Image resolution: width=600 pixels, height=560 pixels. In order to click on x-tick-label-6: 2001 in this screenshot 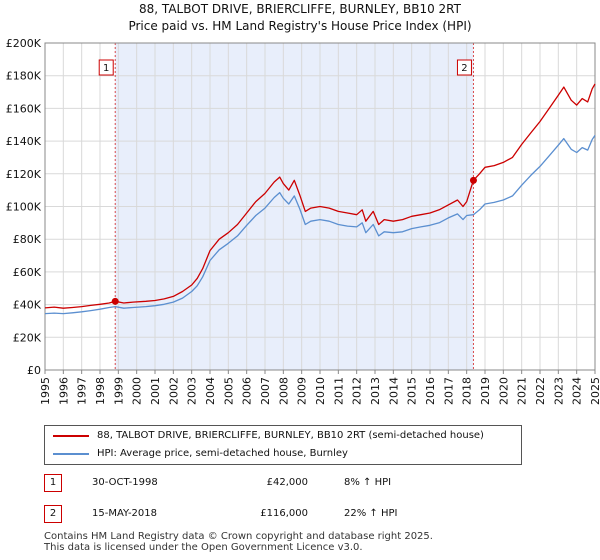, I will do `click(155, 391)`.